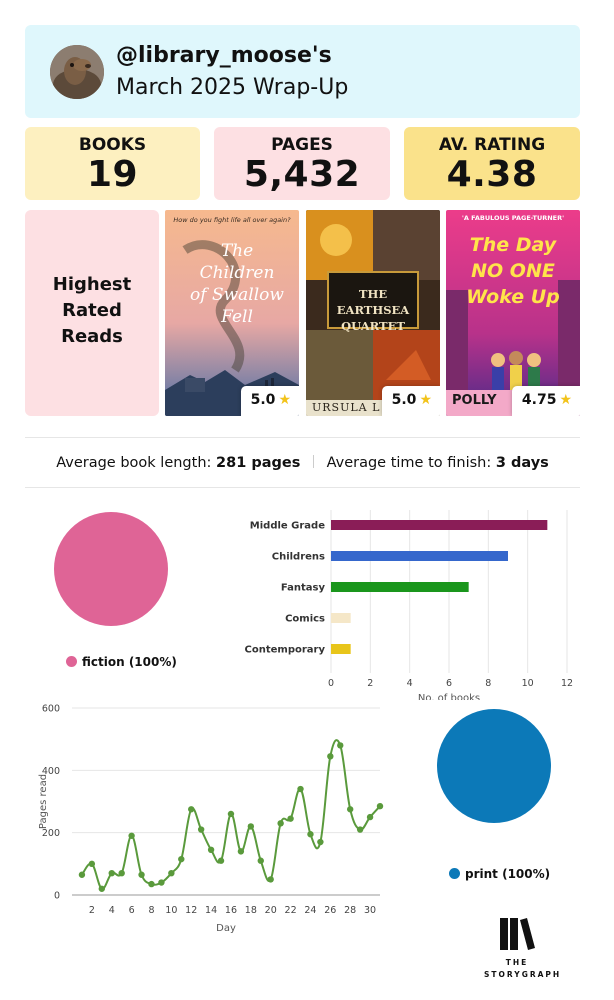  Describe the element at coordinates (373, 313) in the screenshot. I see `book-cover-earthsea-quartet: THE EARTHSEA QUARTET URSULA L 5.0 ★` at that location.